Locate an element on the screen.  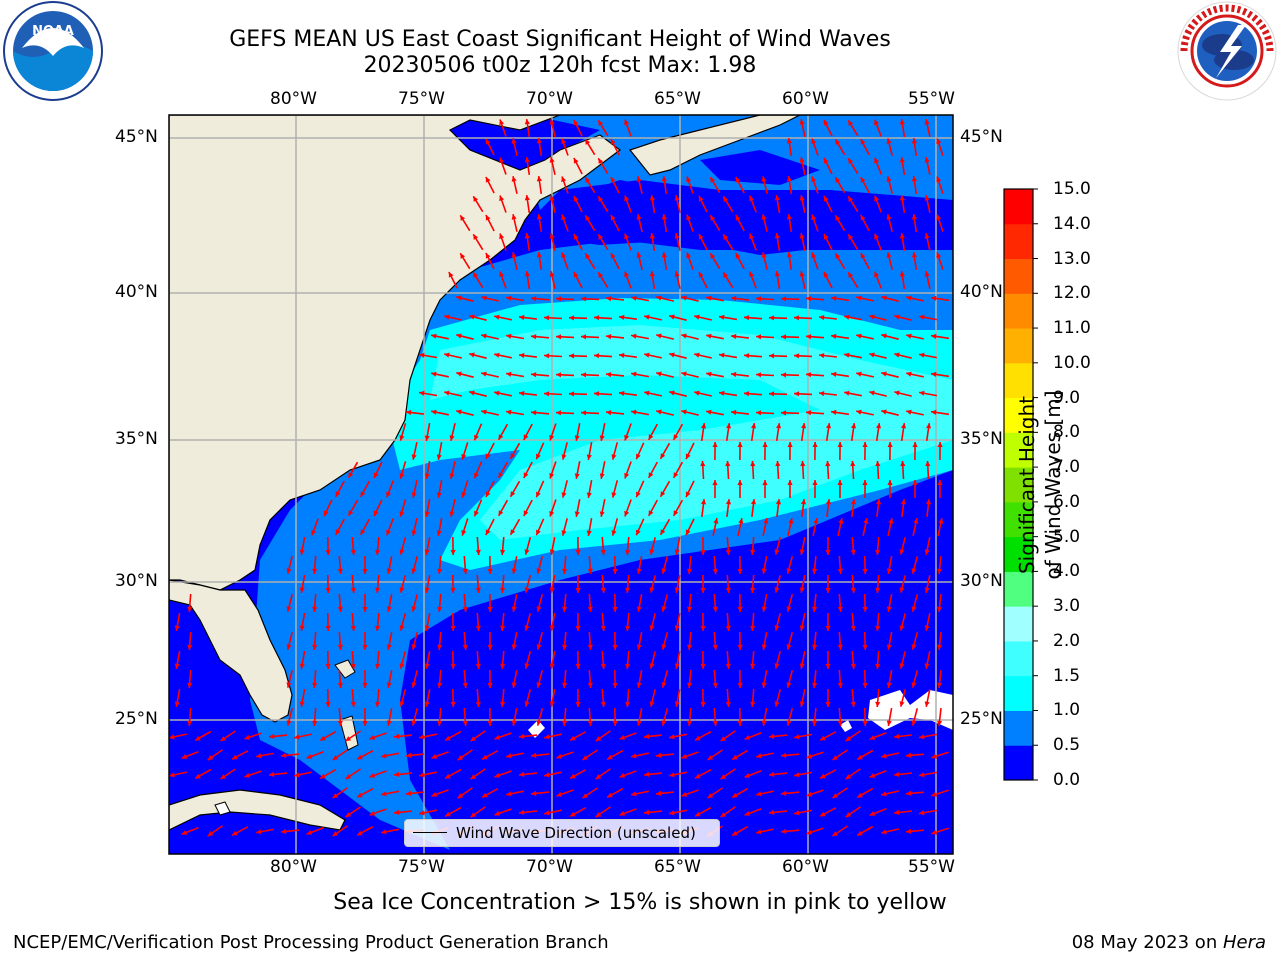
map-subtitle-run: 20230506 t00z 120h fcst Max: 1.98 is located at coordinates (560, 65).